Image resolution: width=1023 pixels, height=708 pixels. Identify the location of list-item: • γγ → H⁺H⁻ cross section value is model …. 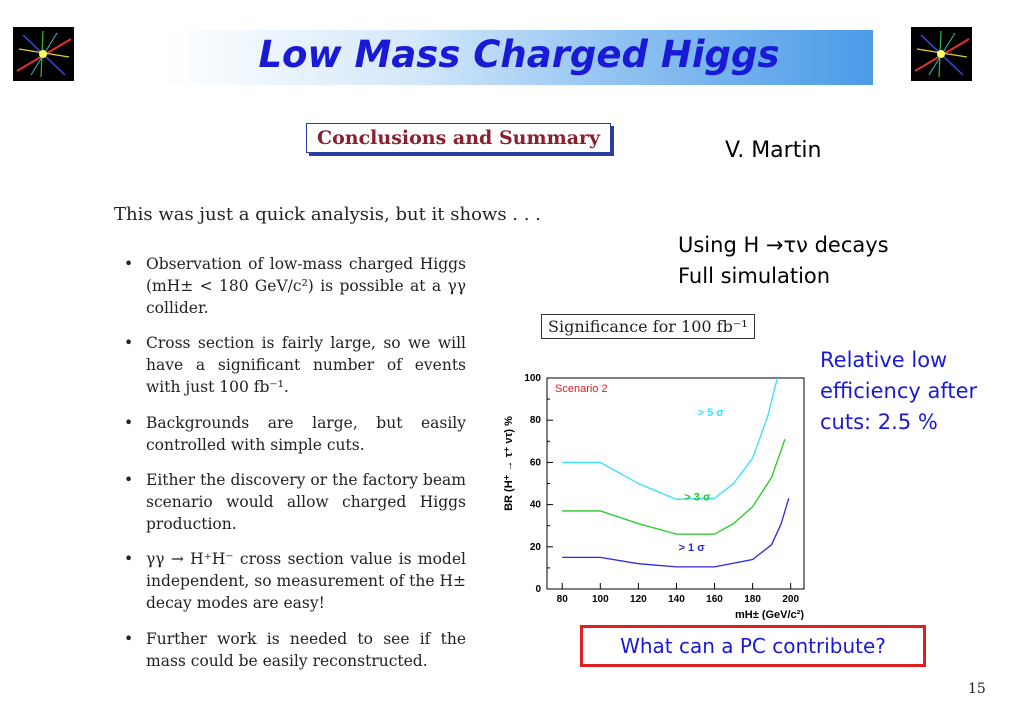
(295, 581).